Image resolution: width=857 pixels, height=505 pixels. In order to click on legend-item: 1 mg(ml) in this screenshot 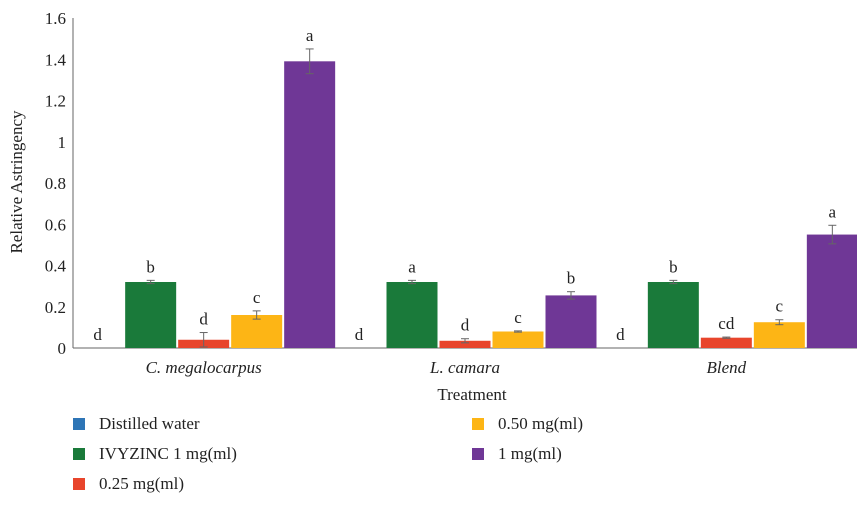, I will do `click(517, 454)`.